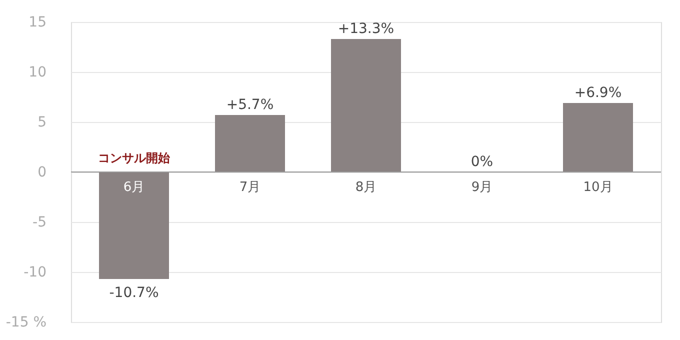 This screenshot has height=340, width=680. Describe the element at coordinates (598, 187) in the screenshot. I see `x-tick-label: 10月` at that location.